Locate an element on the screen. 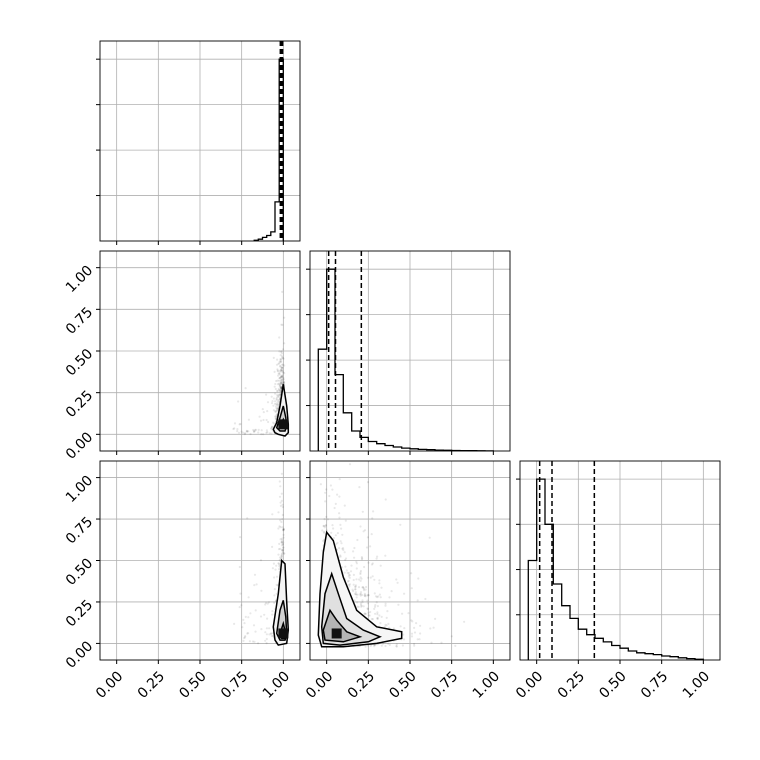 The height and width of the screenshot is (760, 760). p20-ytick-label-4: 1.00 is located at coordinates (79, 489).